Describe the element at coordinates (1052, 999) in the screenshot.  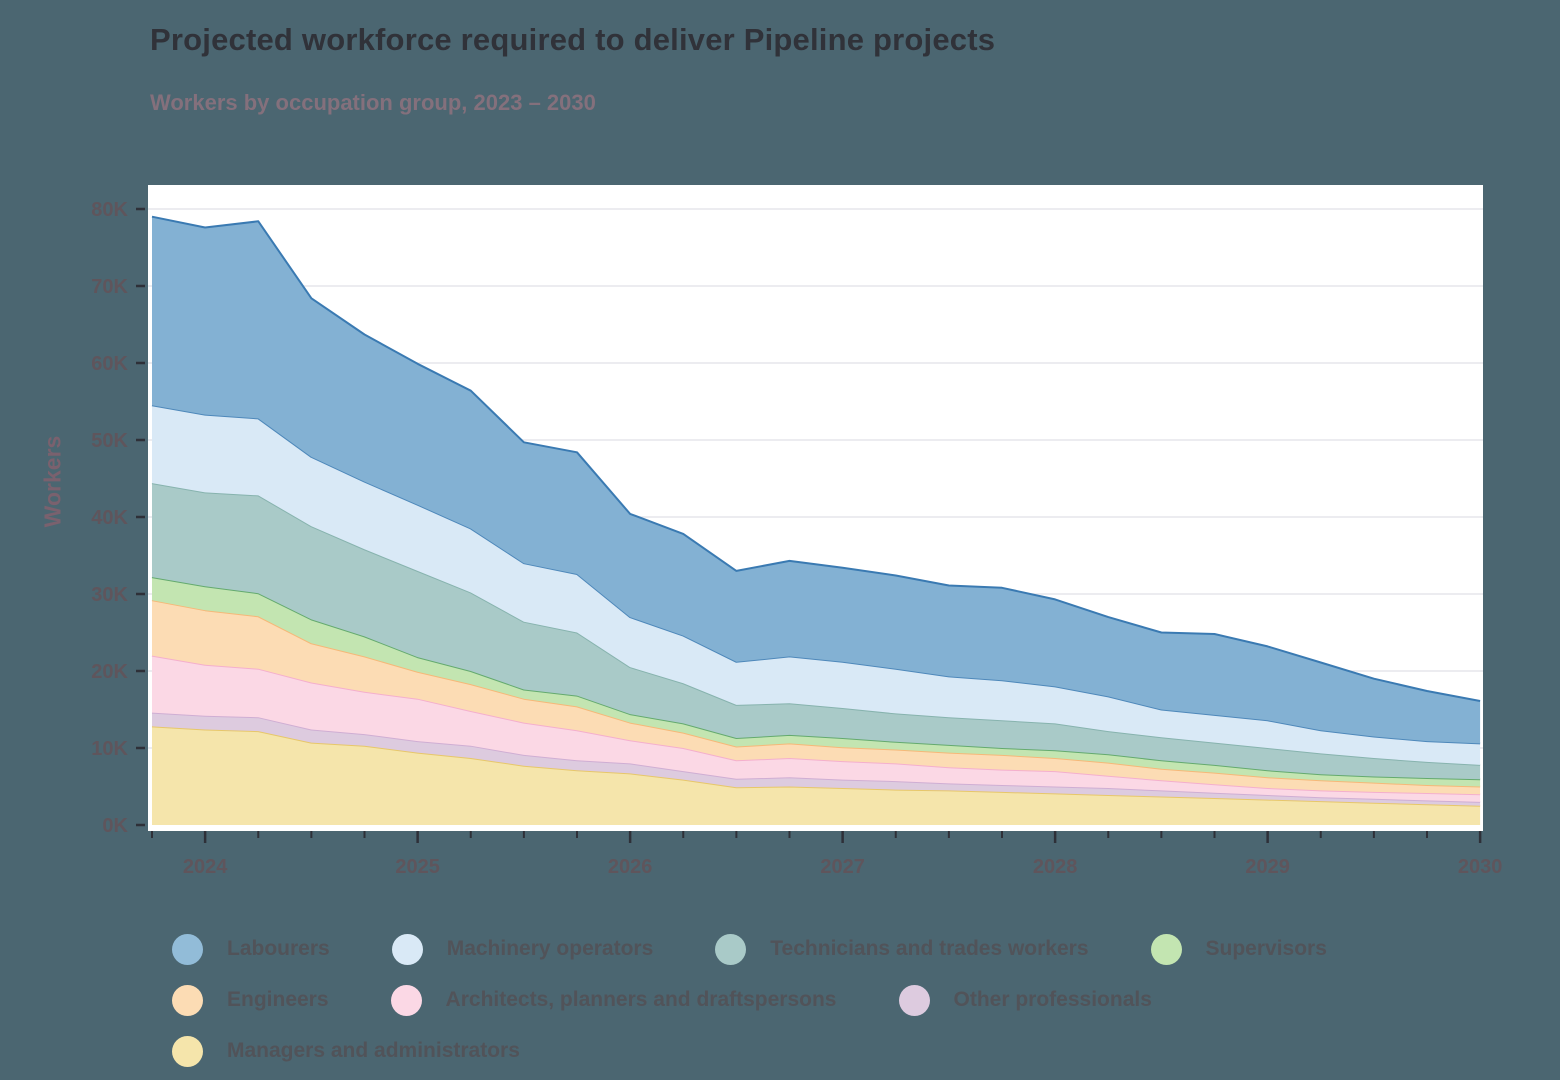
I see `legend-label: Other professionals` at that location.